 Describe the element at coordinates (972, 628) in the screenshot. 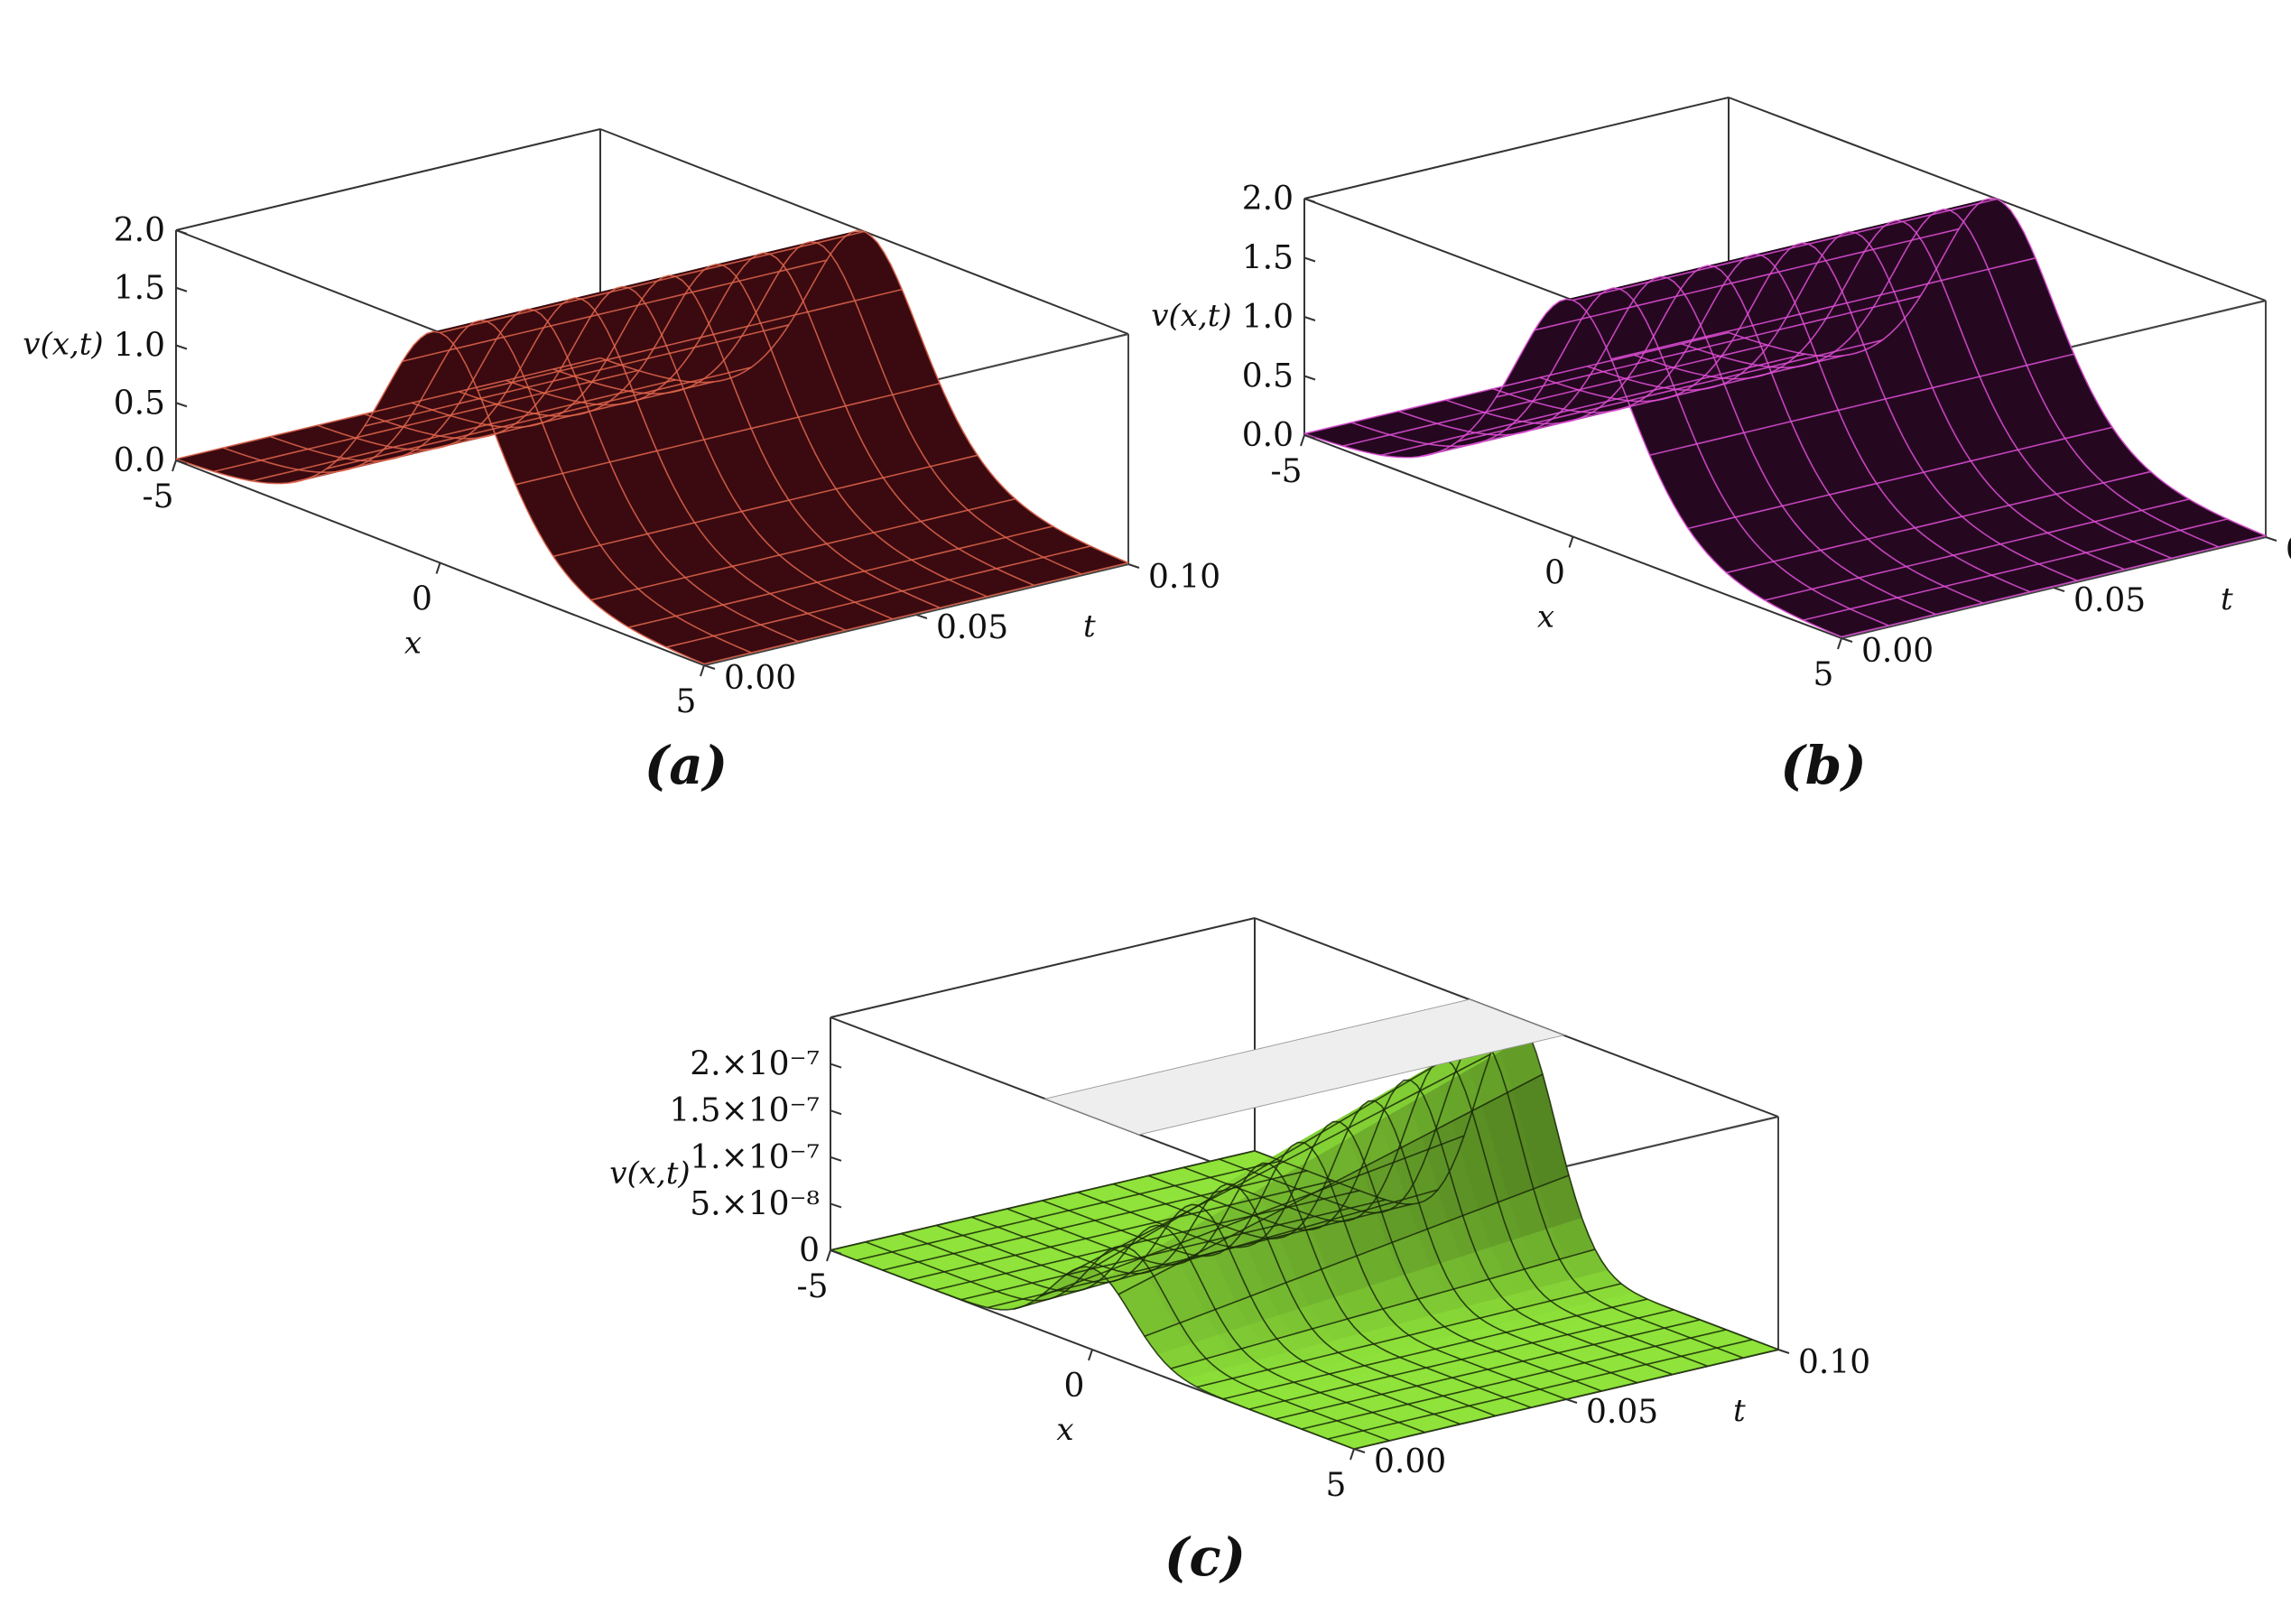

I see `t-tick-label: 0.05` at that location.